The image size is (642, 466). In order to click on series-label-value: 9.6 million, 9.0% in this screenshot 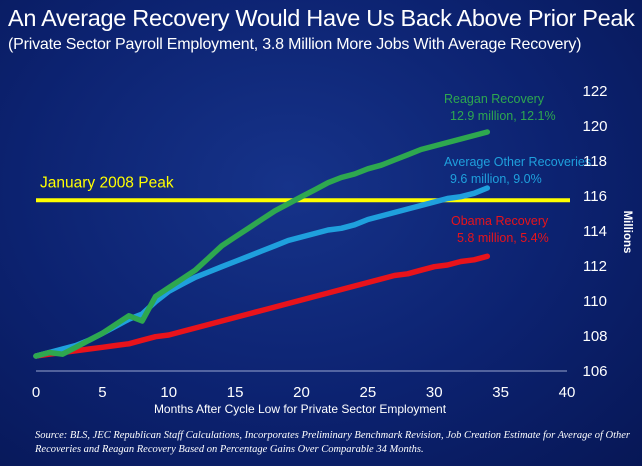, I will do `click(496, 179)`.